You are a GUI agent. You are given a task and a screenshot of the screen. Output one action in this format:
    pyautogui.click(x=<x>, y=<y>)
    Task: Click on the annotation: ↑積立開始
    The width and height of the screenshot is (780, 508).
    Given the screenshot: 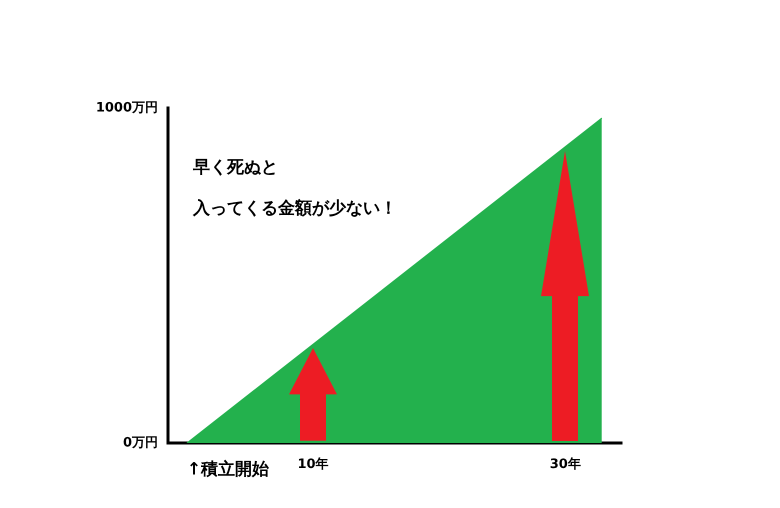 What is the action you would take?
    pyautogui.click(x=228, y=469)
    